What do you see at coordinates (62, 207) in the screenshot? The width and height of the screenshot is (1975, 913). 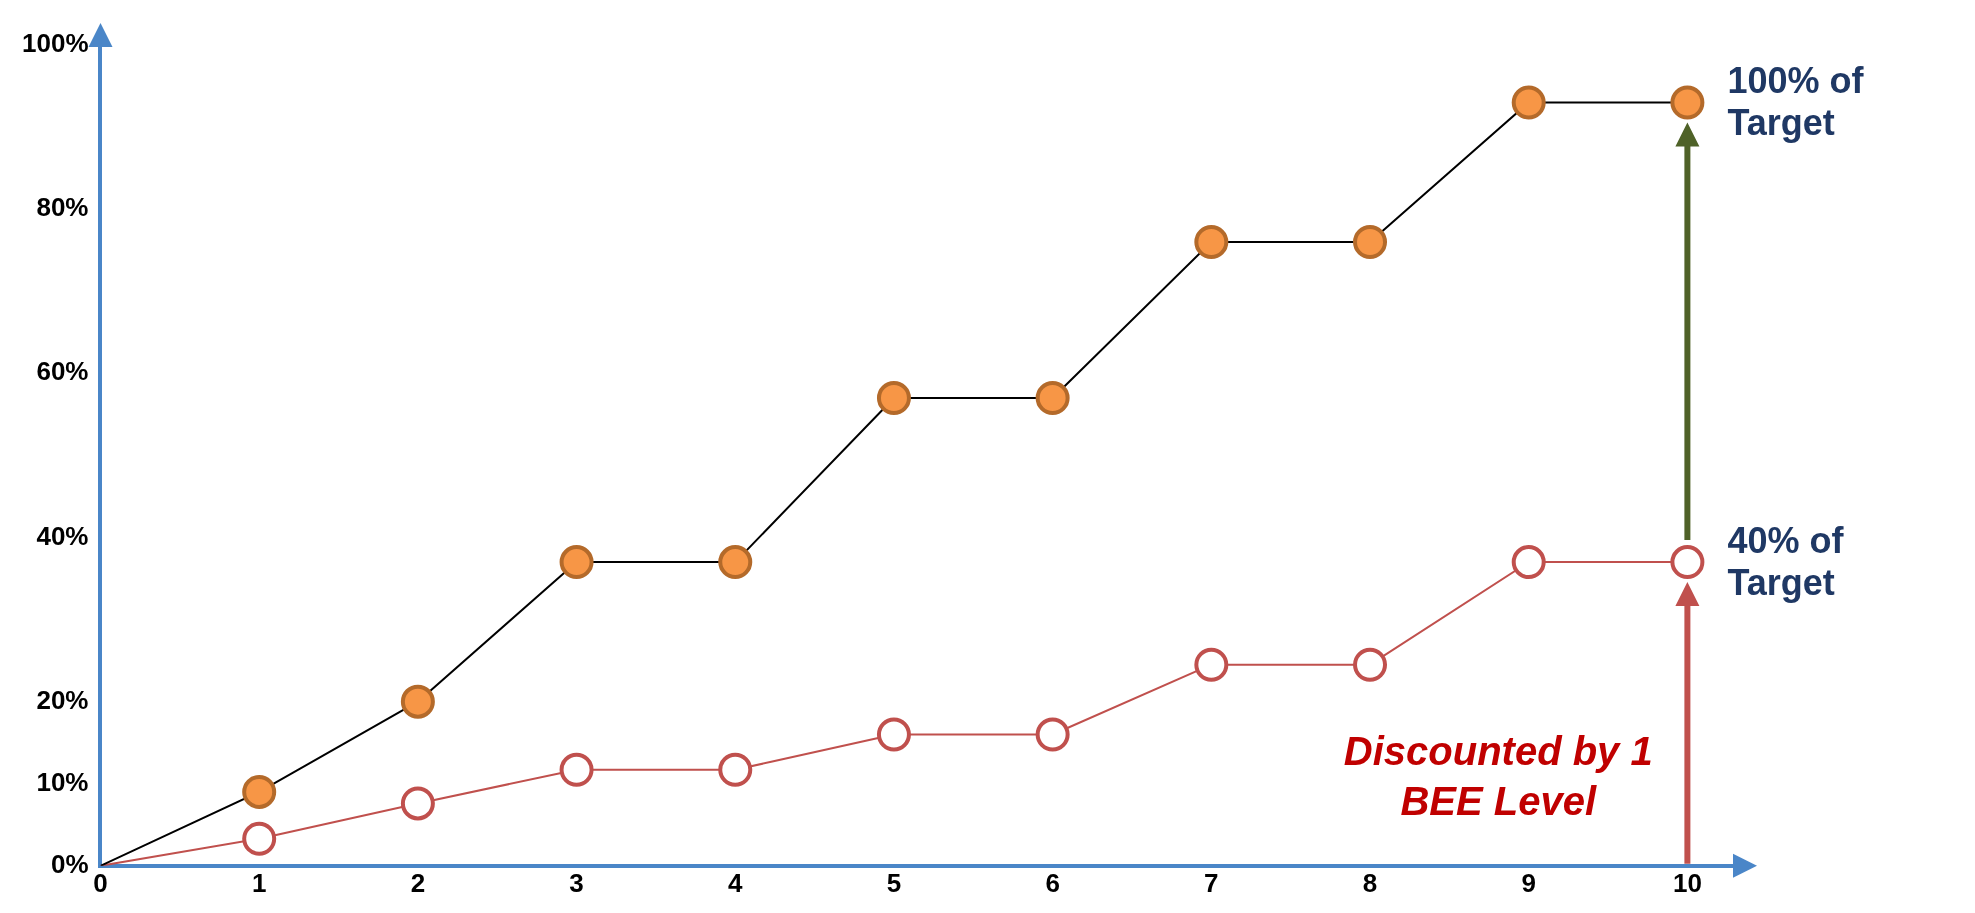 I see `y-tick-label: 80%` at bounding box center [62, 207].